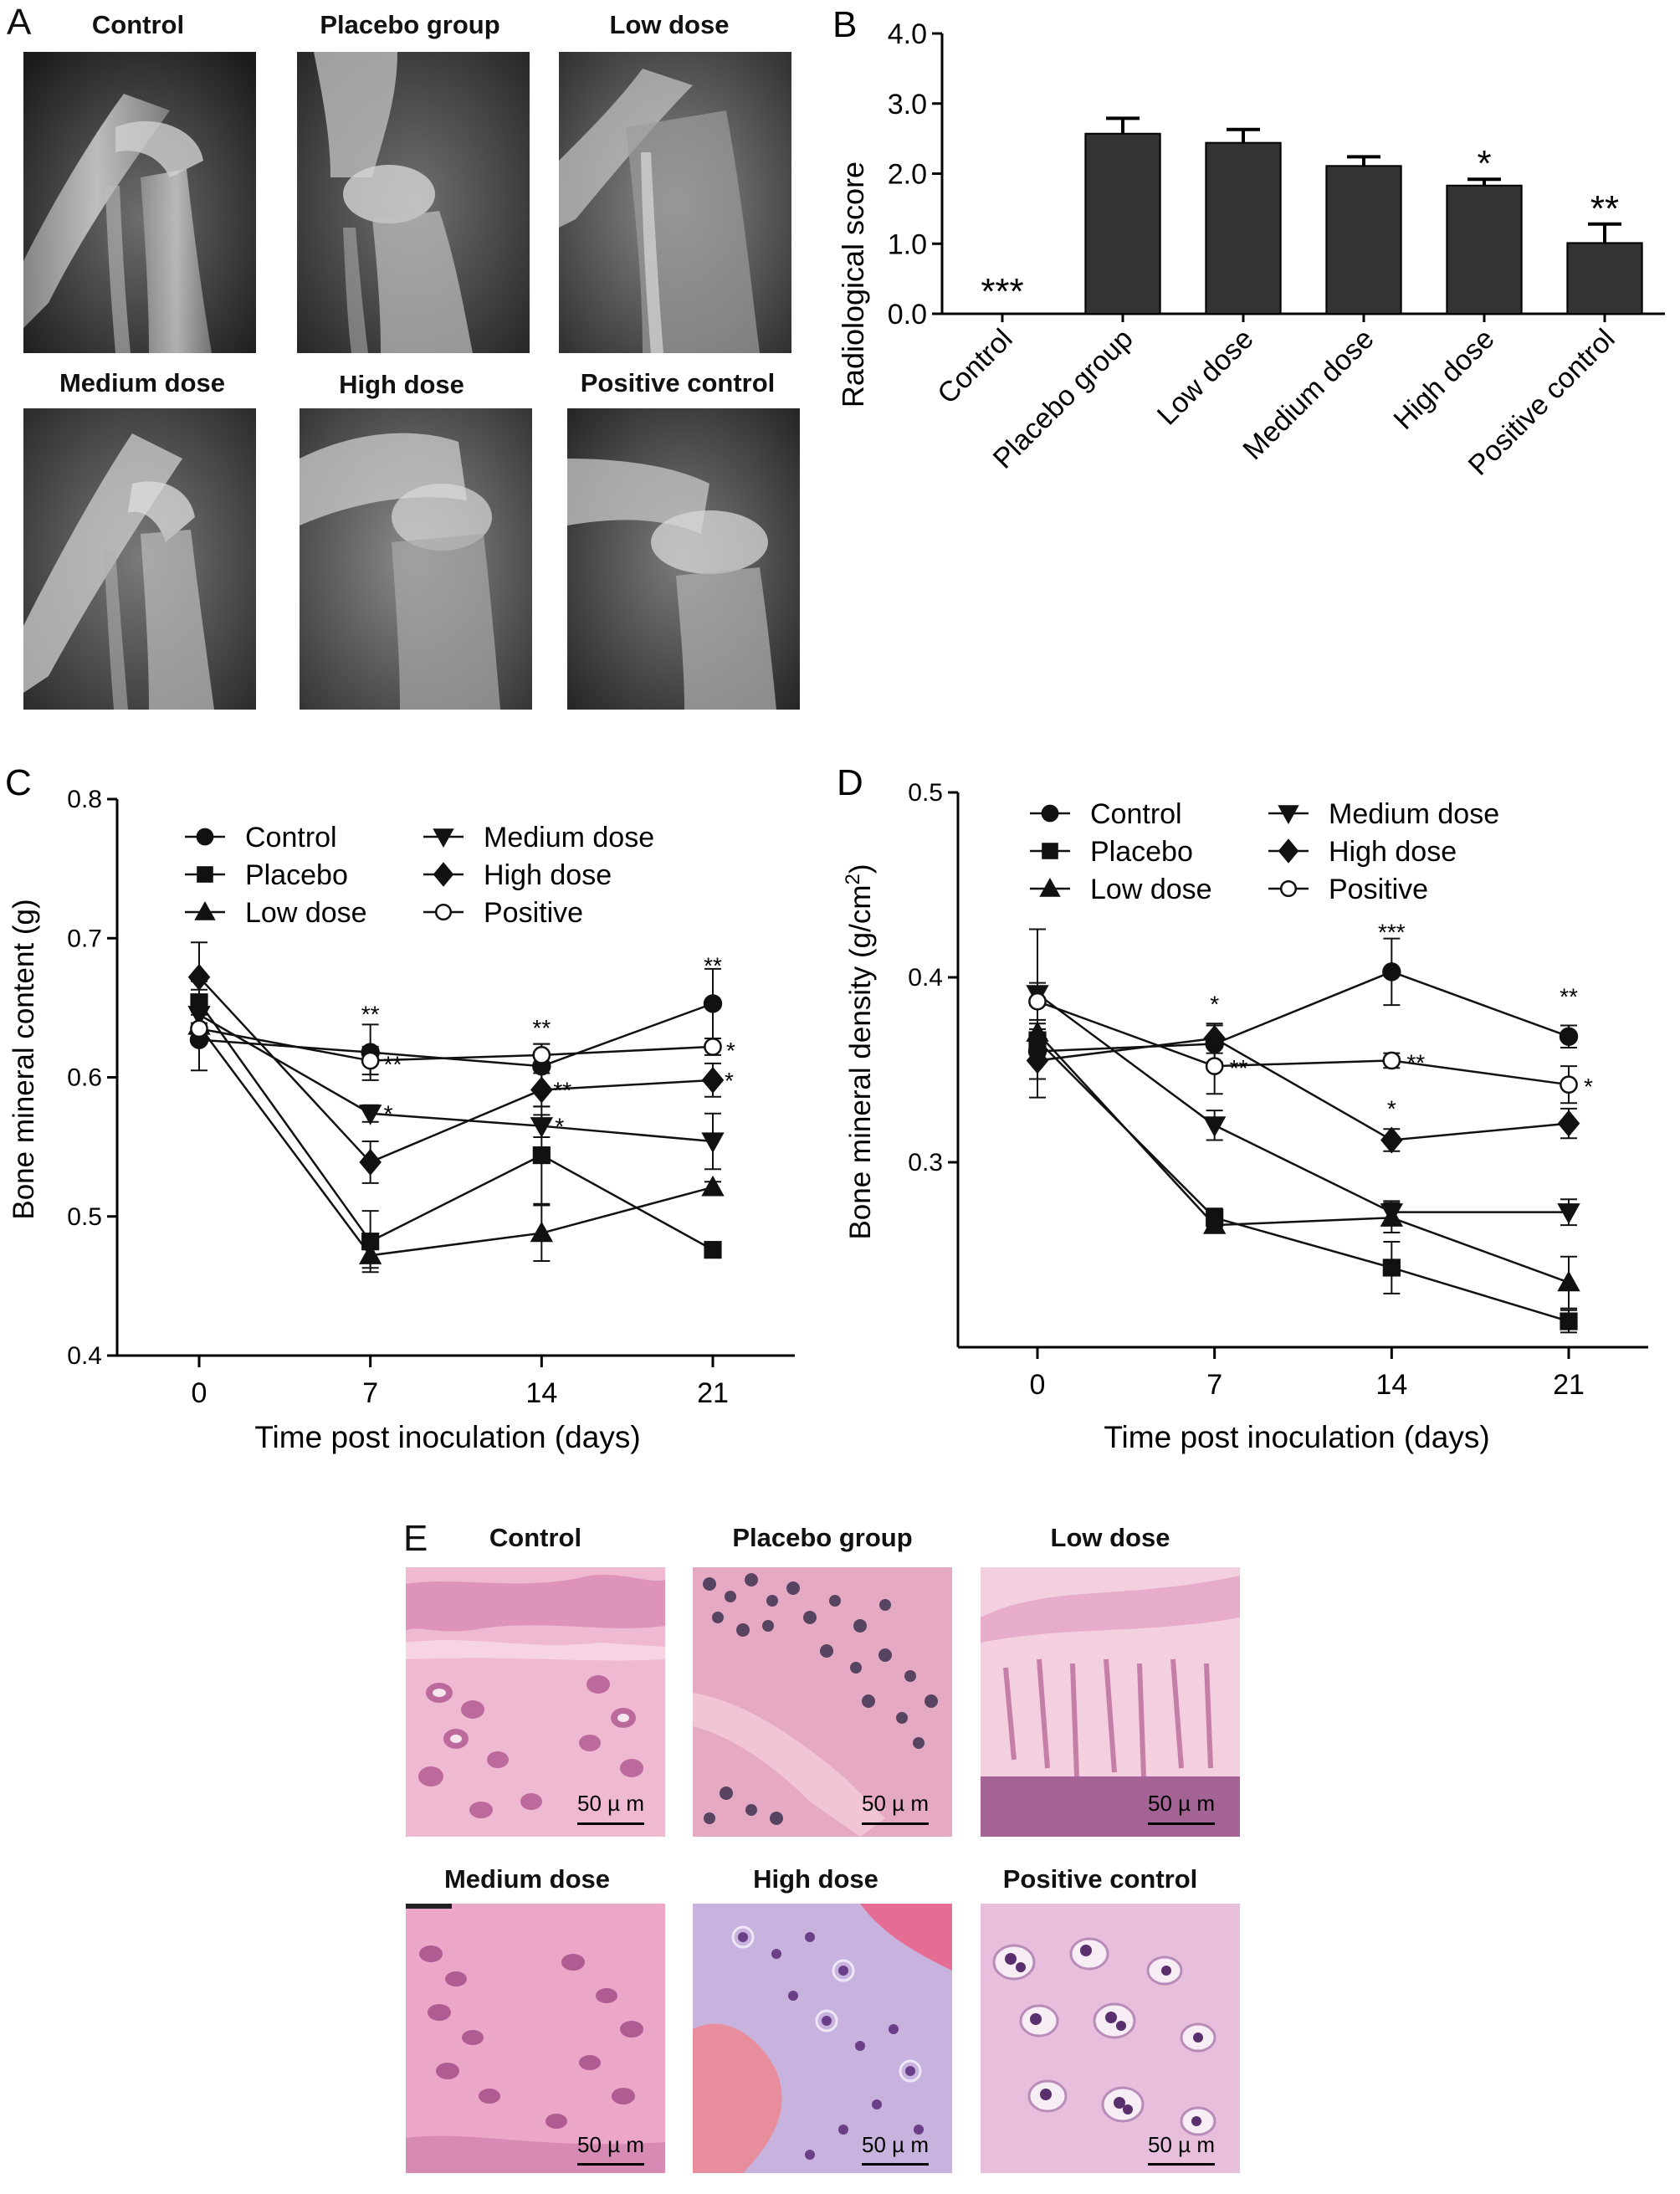  What do you see at coordinates (1050, 851) in the screenshot?
I see `d-legend-marker-placebo` at bounding box center [1050, 851].